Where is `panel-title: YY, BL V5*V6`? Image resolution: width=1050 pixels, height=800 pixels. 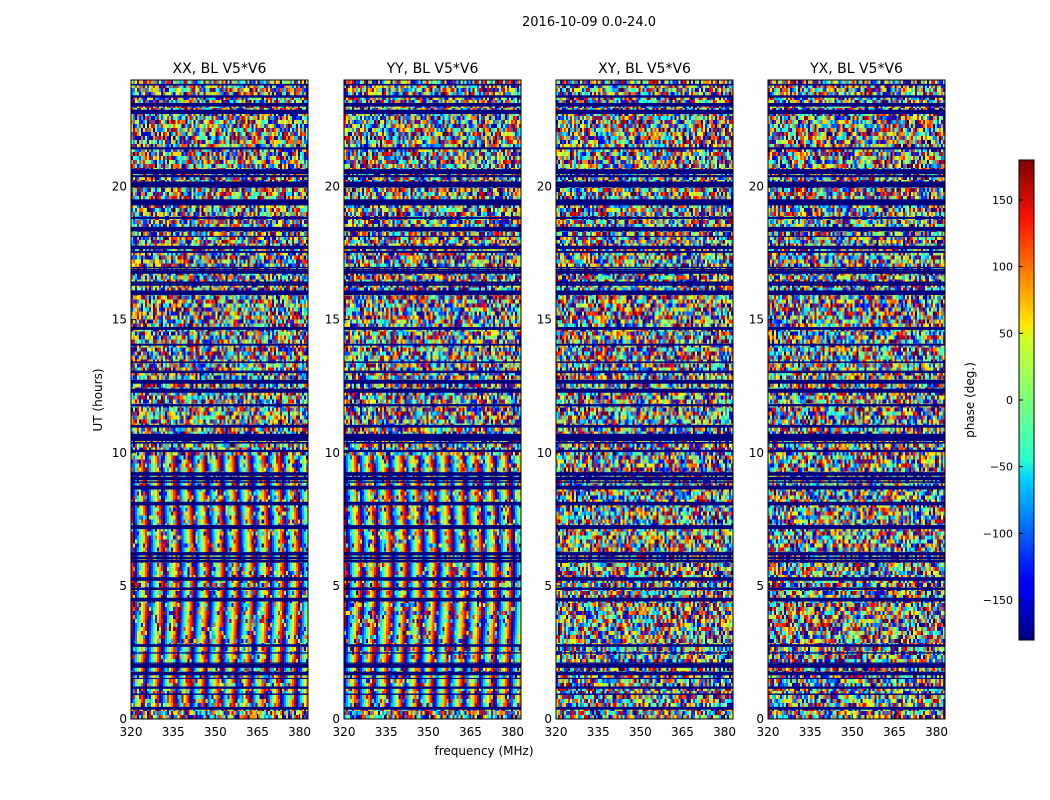
panel-title: YY, BL V5*V6 is located at coordinates (432, 69).